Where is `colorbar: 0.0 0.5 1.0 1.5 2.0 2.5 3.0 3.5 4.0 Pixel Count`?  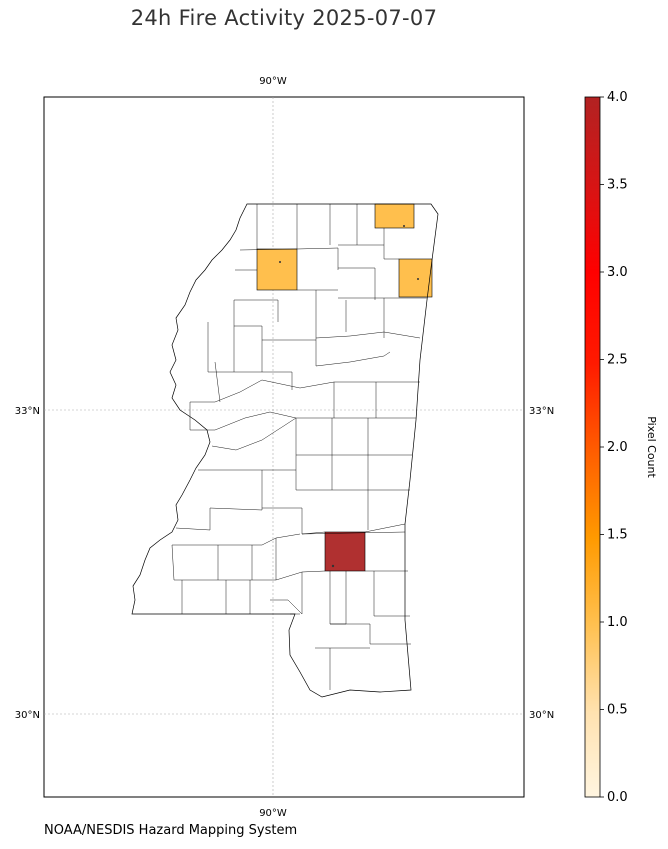
colorbar: 0.0 0.5 1.0 1.5 2.0 2.5 3.0 3.5 4.0 Pixel Count is located at coordinates (621, 447).